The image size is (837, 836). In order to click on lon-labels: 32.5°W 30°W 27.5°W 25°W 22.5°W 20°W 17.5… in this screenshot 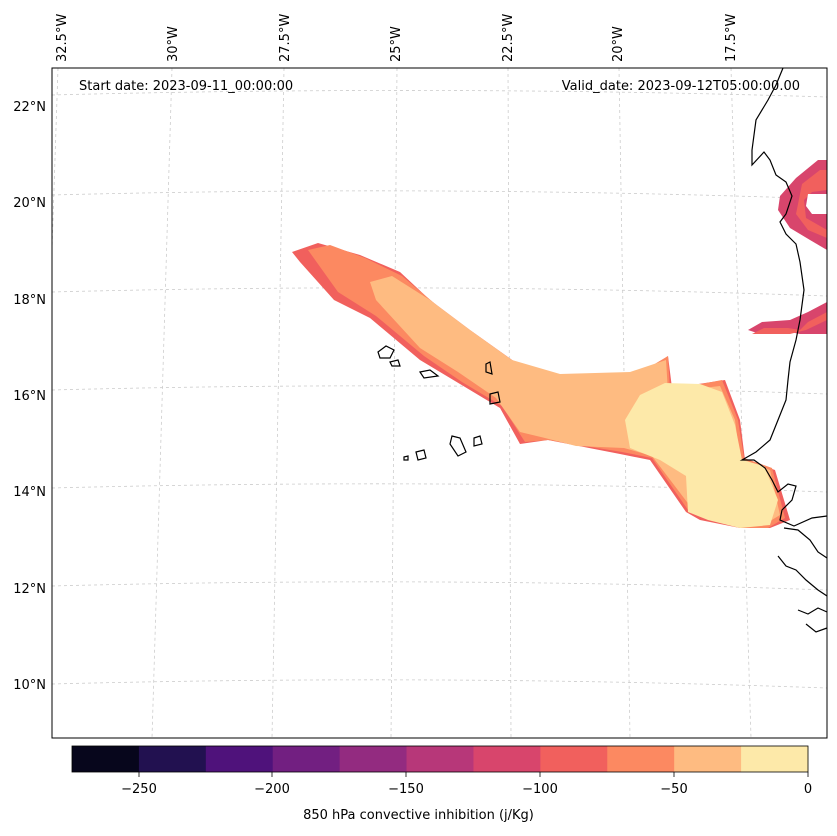, I will do `click(397, 38)`.